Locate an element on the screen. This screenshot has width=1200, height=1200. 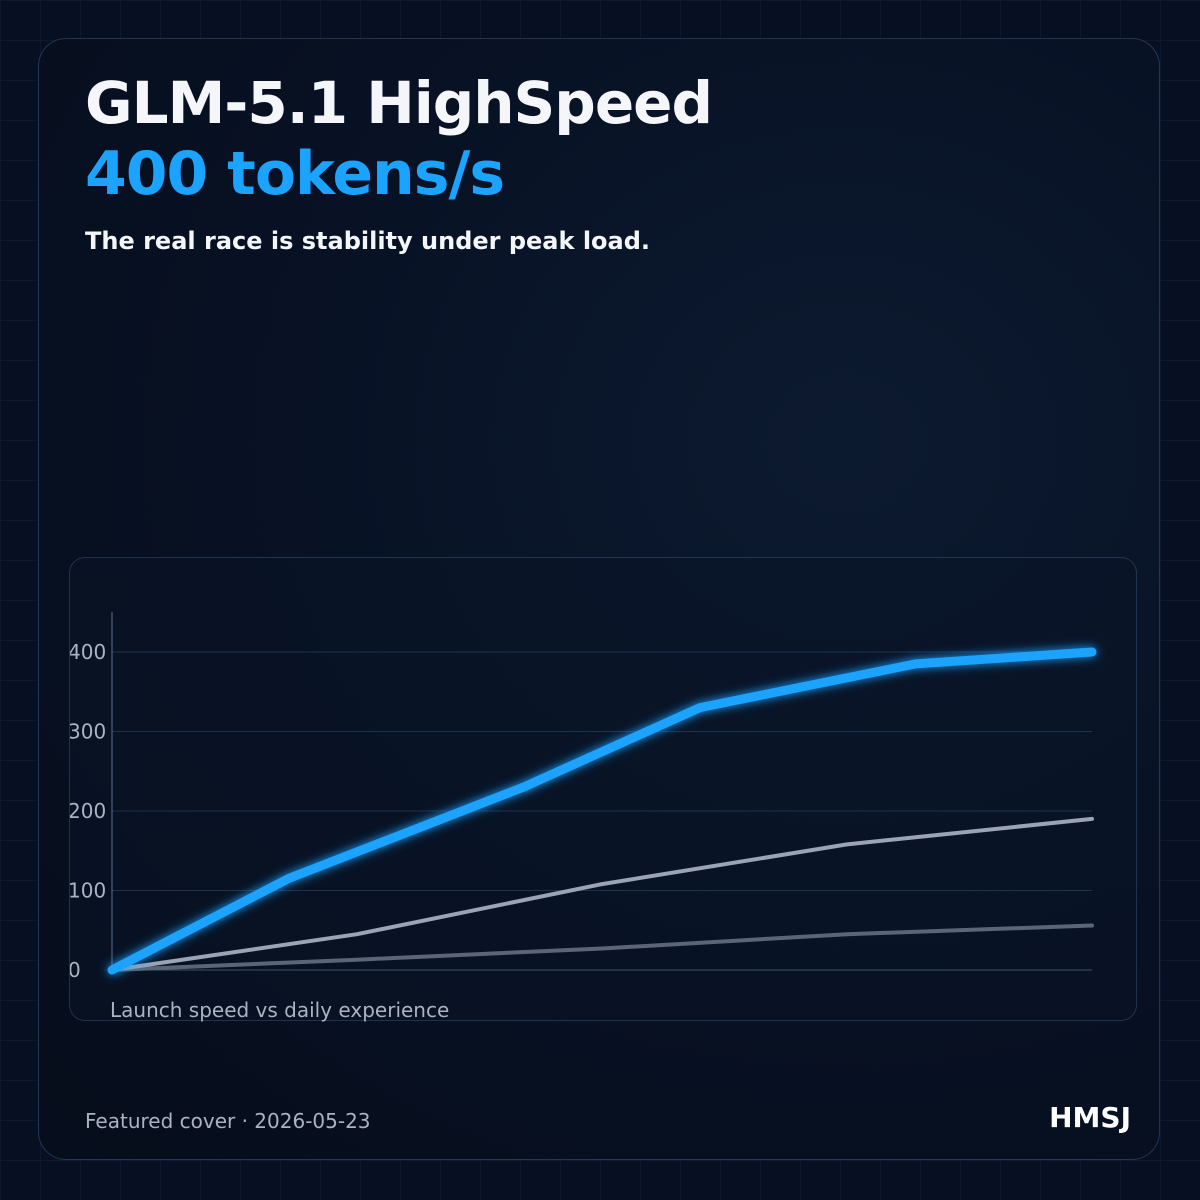
headline-speed: 400 tokens/s is located at coordinates (295, 174).